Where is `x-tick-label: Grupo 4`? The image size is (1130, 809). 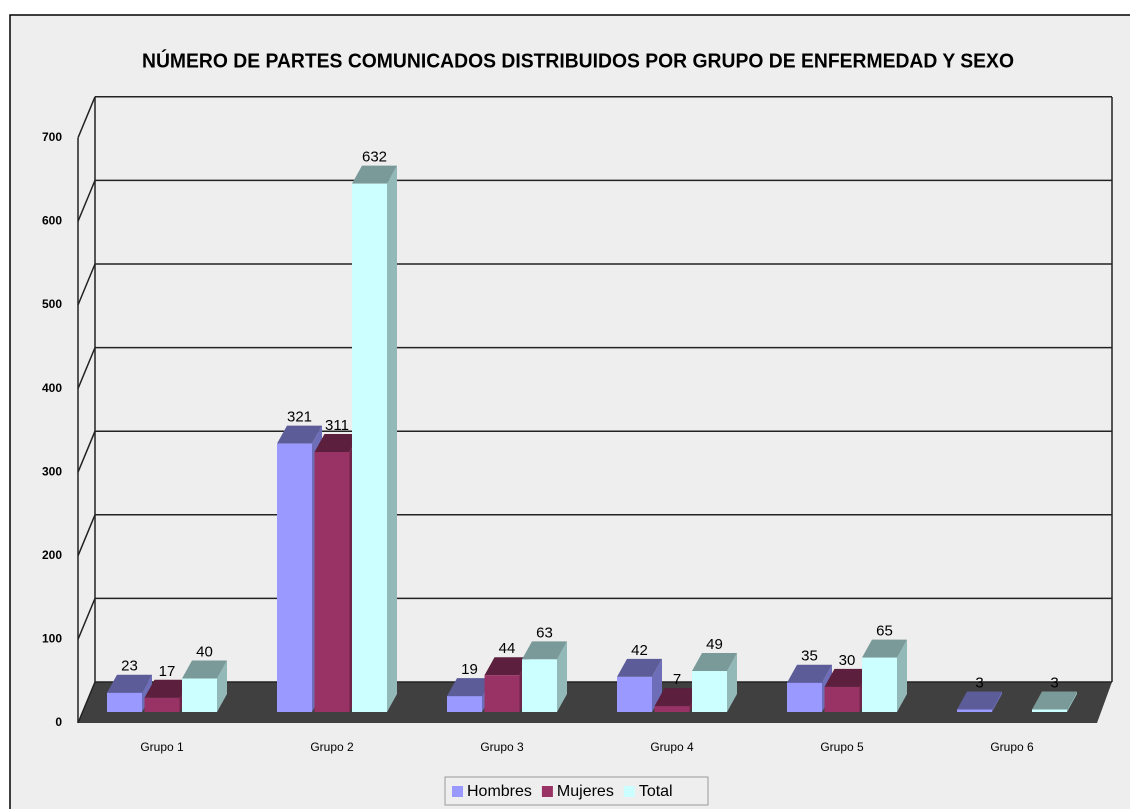
x-tick-label: Grupo 4 is located at coordinates (672, 747).